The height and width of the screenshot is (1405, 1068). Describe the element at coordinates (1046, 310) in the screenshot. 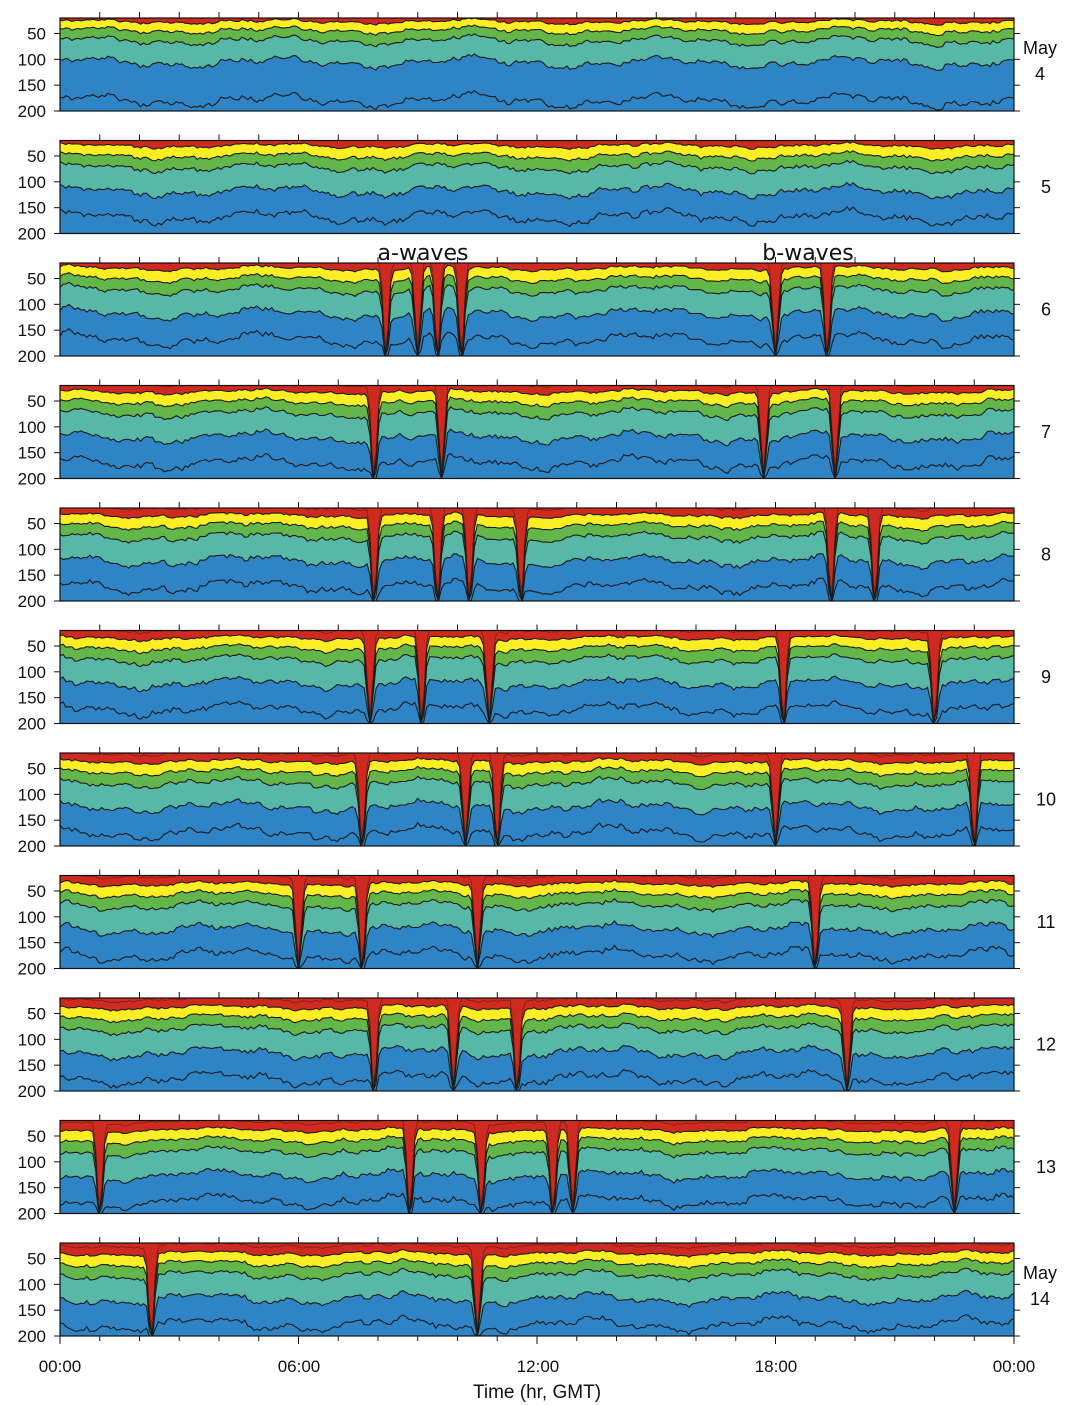

I see `day-label: 6` at that location.